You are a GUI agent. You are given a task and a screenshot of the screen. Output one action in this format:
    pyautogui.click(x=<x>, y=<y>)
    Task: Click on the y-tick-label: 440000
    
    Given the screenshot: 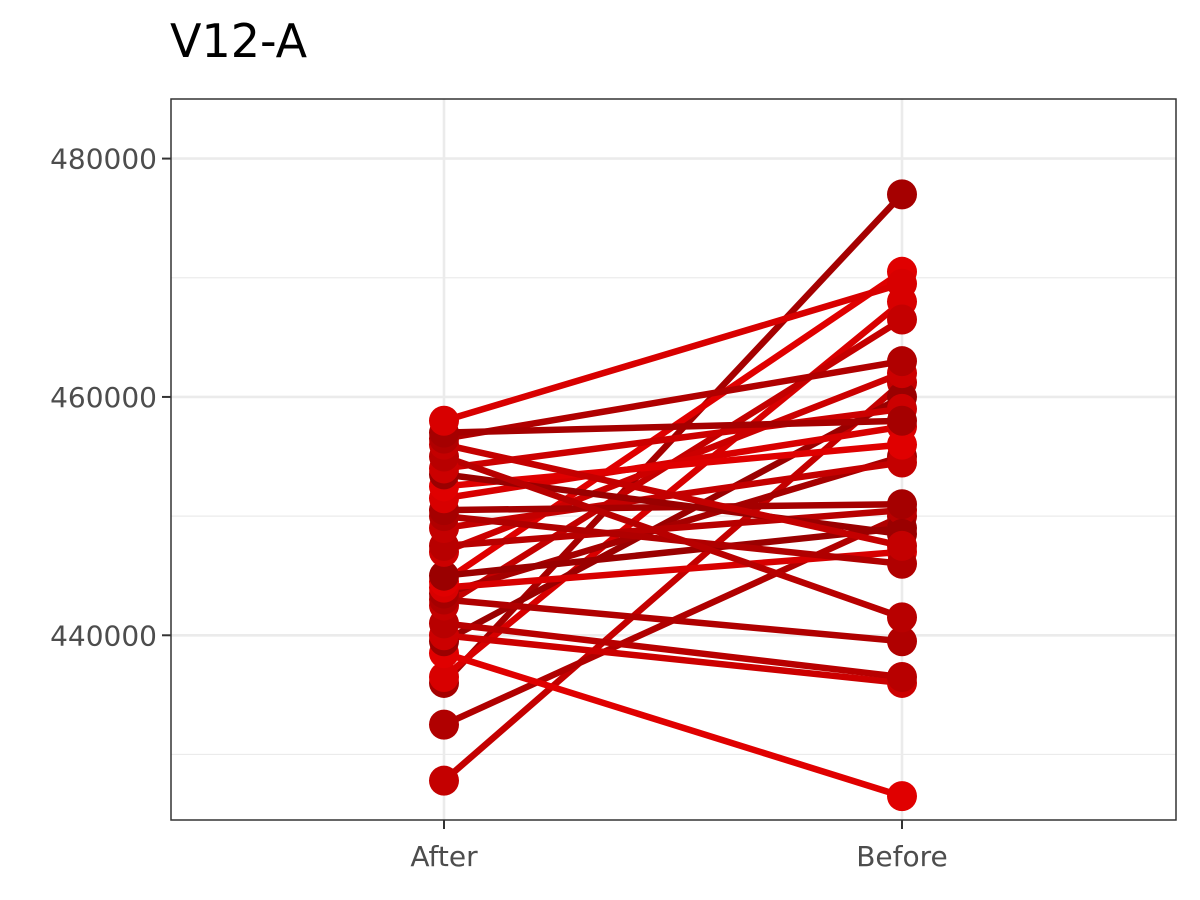 What is the action you would take?
    pyautogui.click(x=103, y=635)
    